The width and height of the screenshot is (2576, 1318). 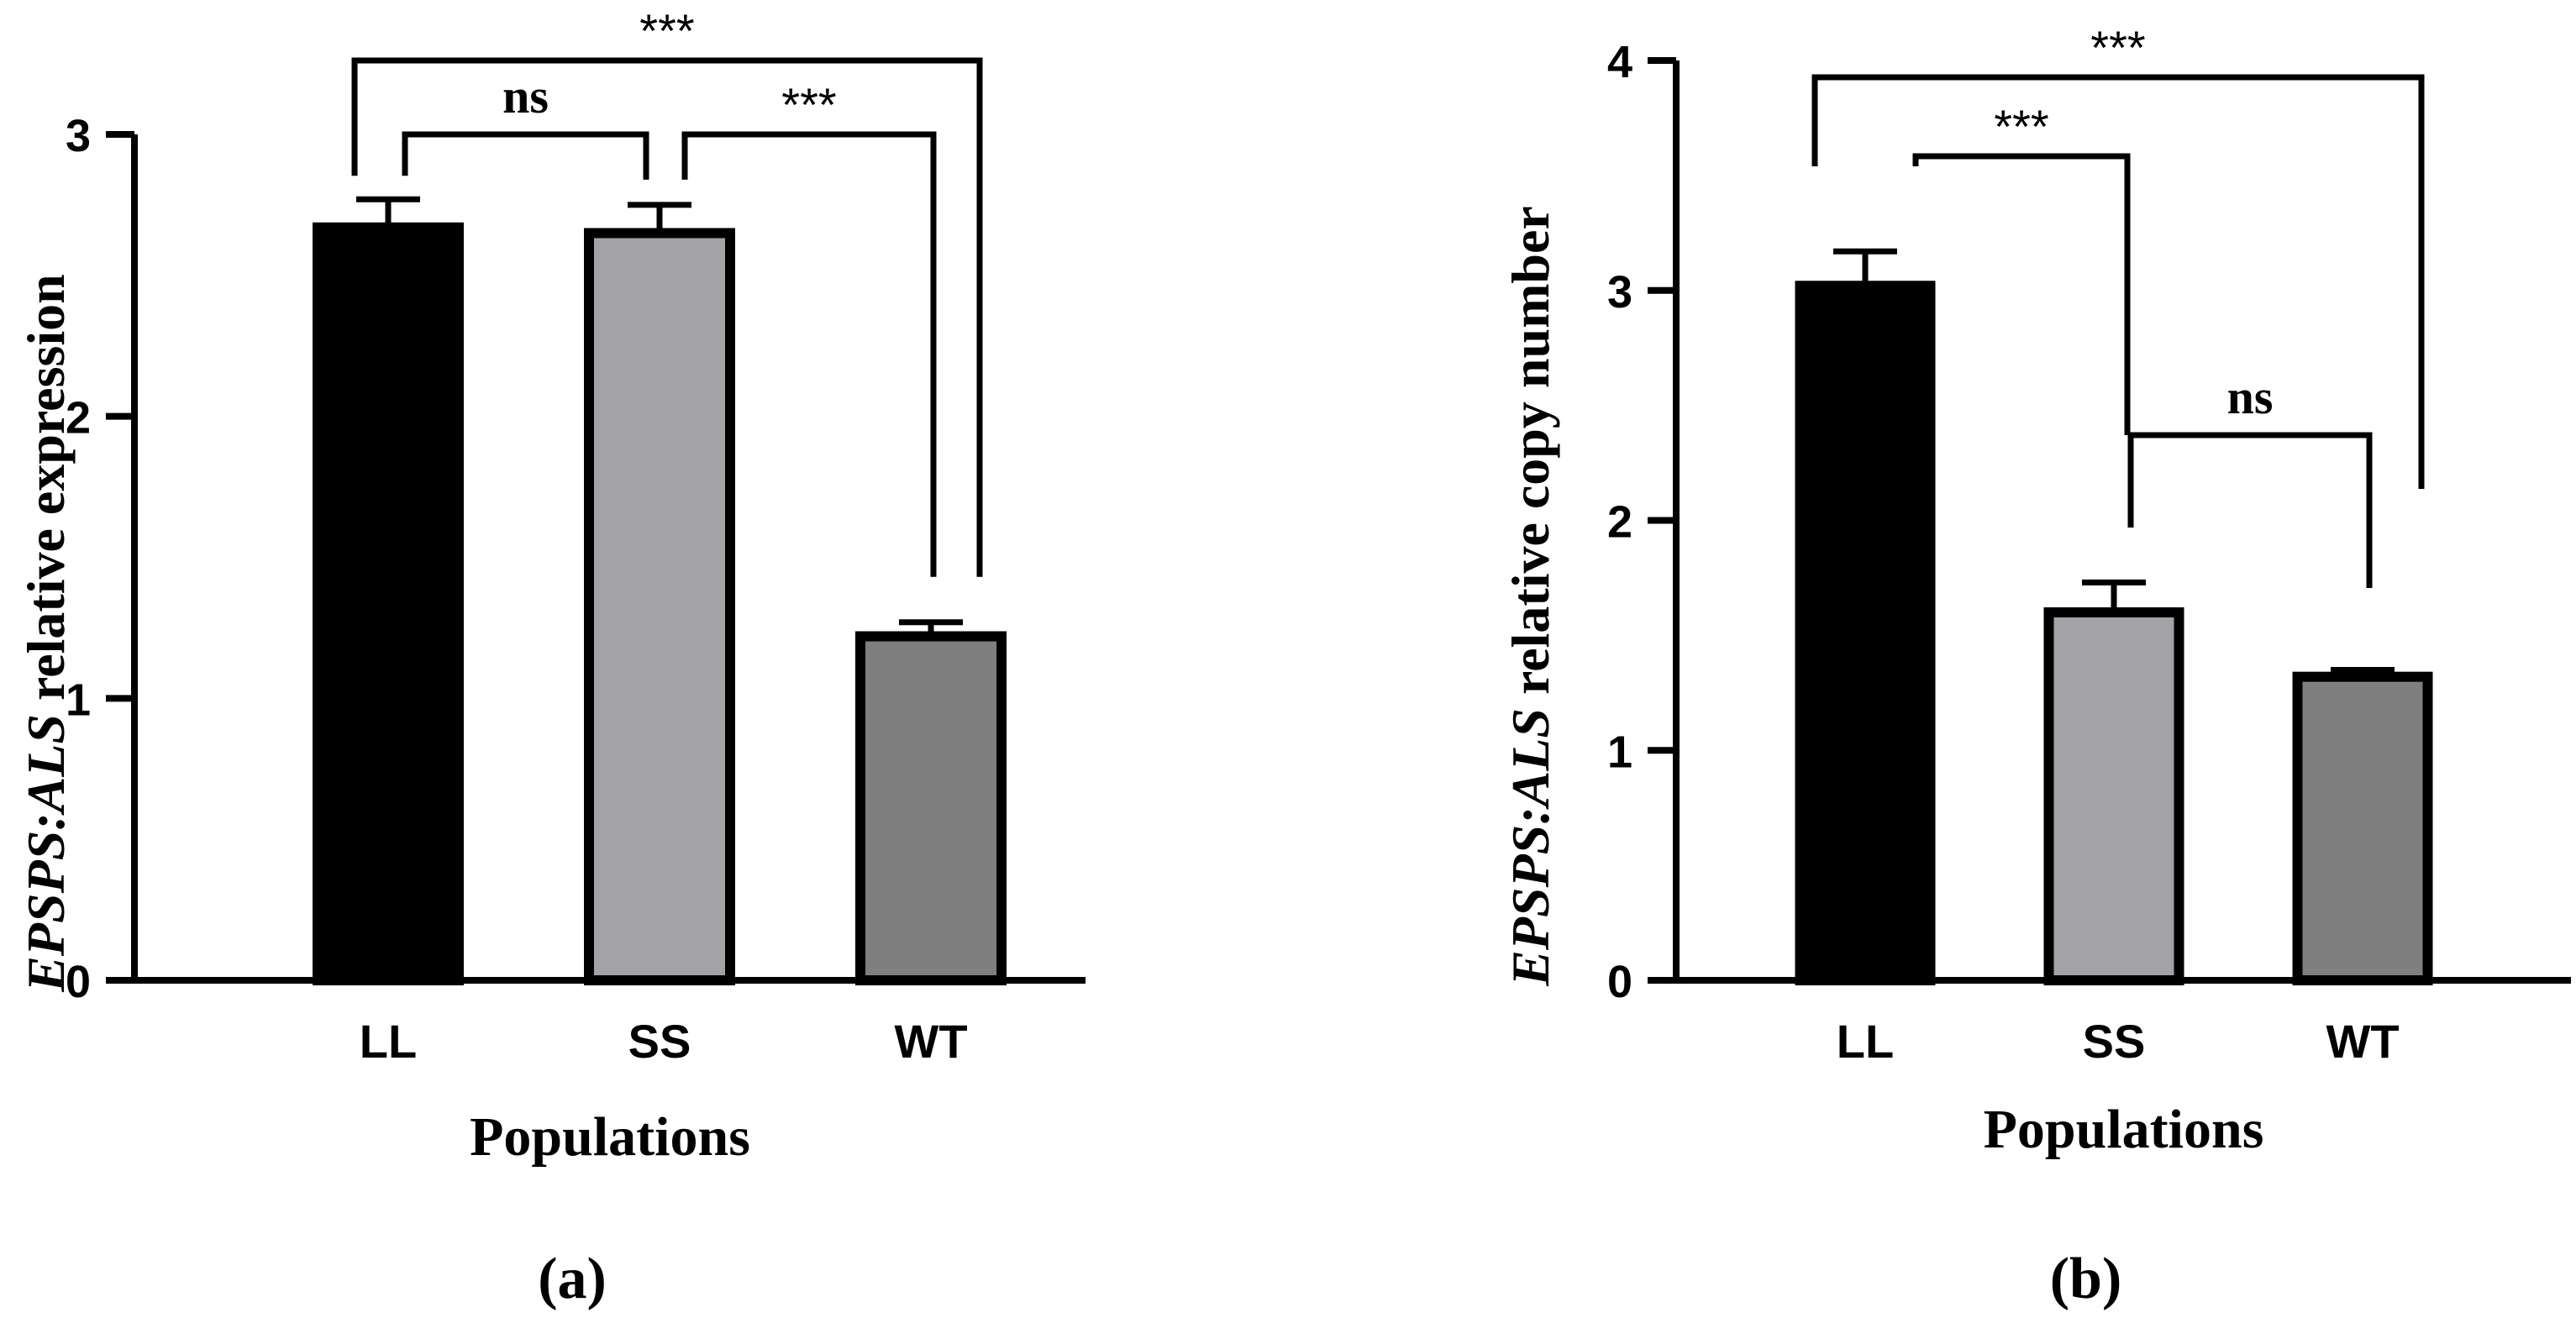 What do you see at coordinates (1619, 62) in the screenshot?
I see `y-tick-label: 4` at bounding box center [1619, 62].